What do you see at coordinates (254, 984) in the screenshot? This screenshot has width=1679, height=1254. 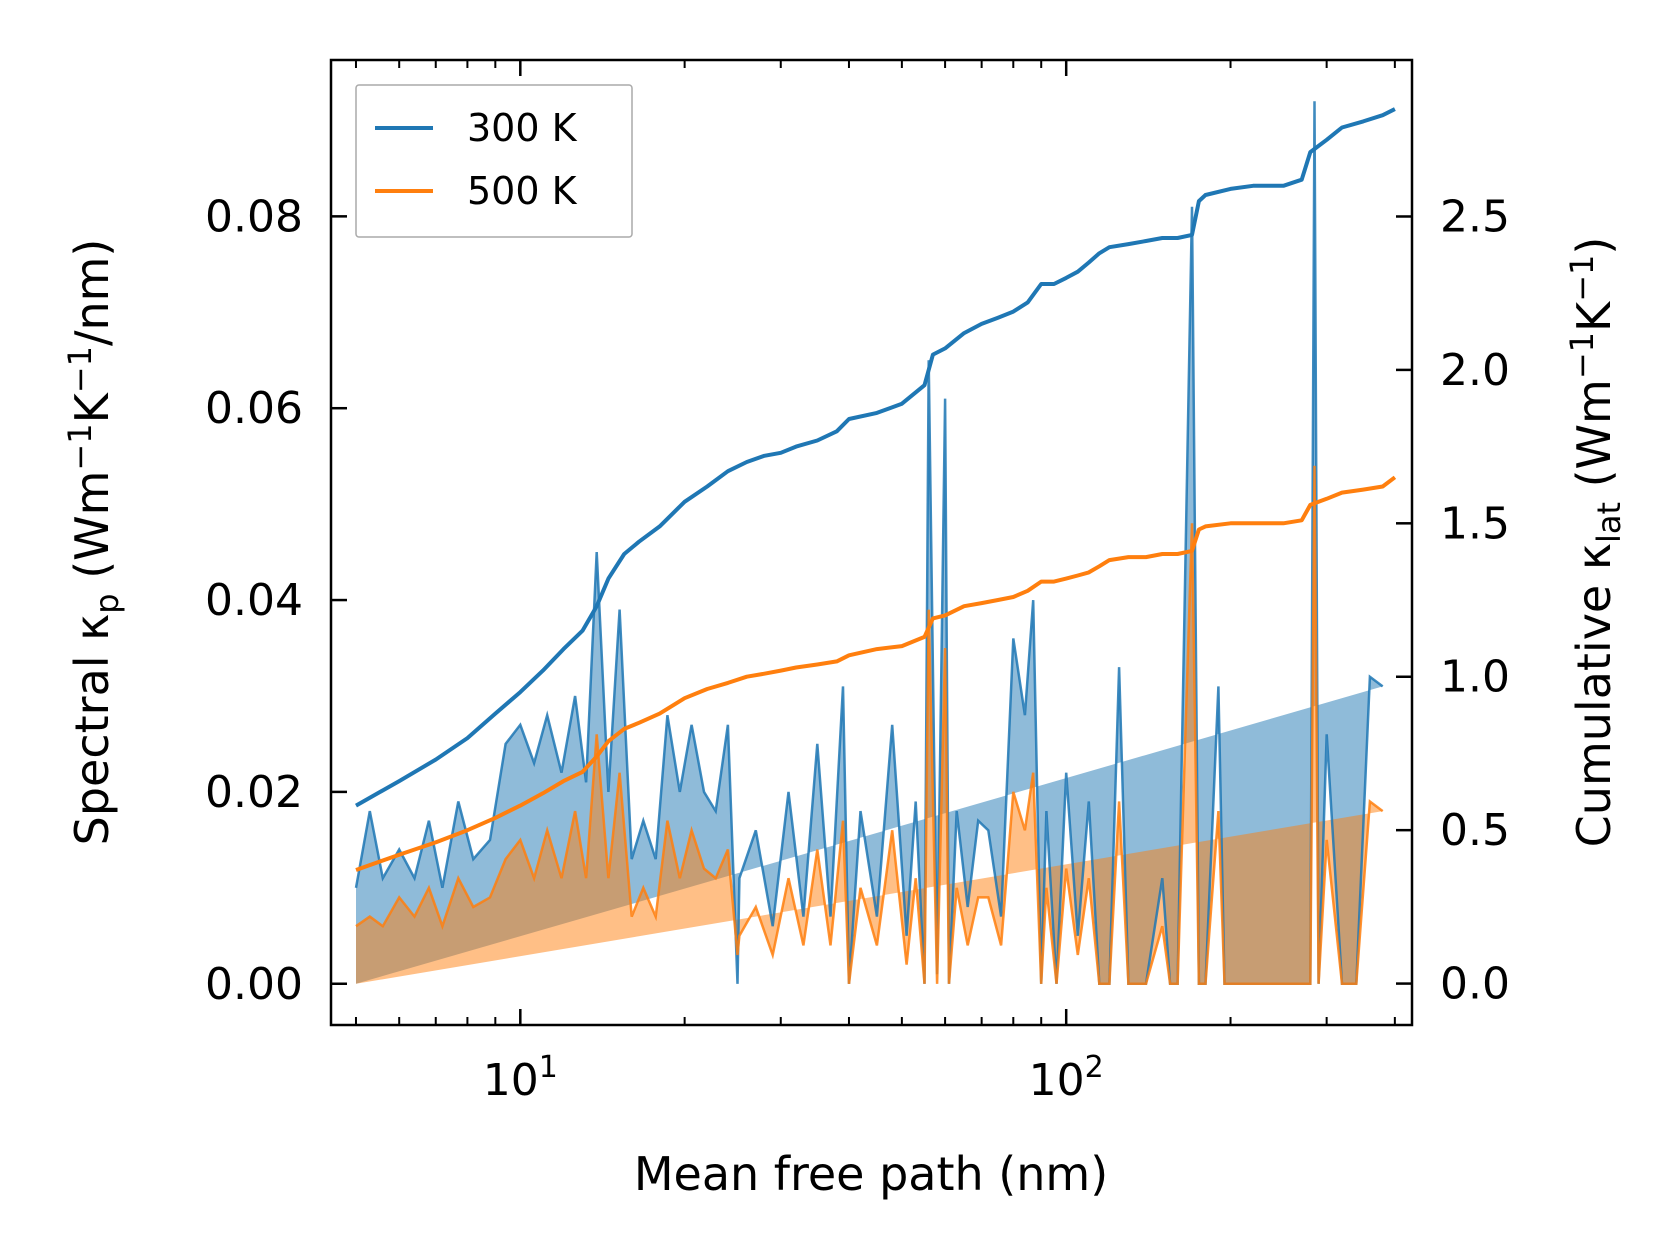 I see `y-left-tick-label: 0.00` at bounding box center [254, 984].